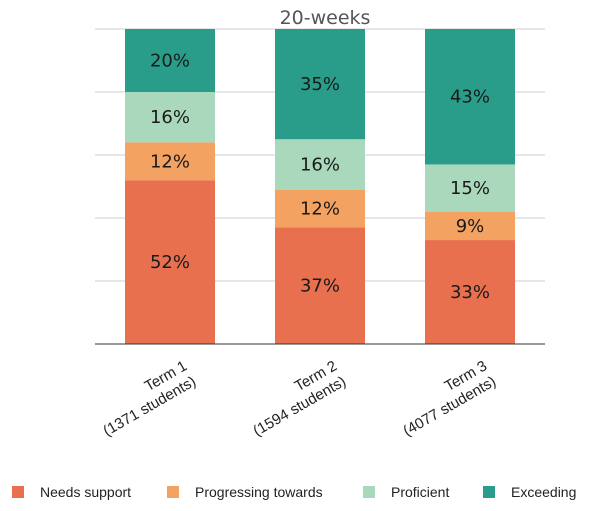 This screenshot has width=597, height=511. I want to click on segment-value-label: 20%, so click(170, 61).